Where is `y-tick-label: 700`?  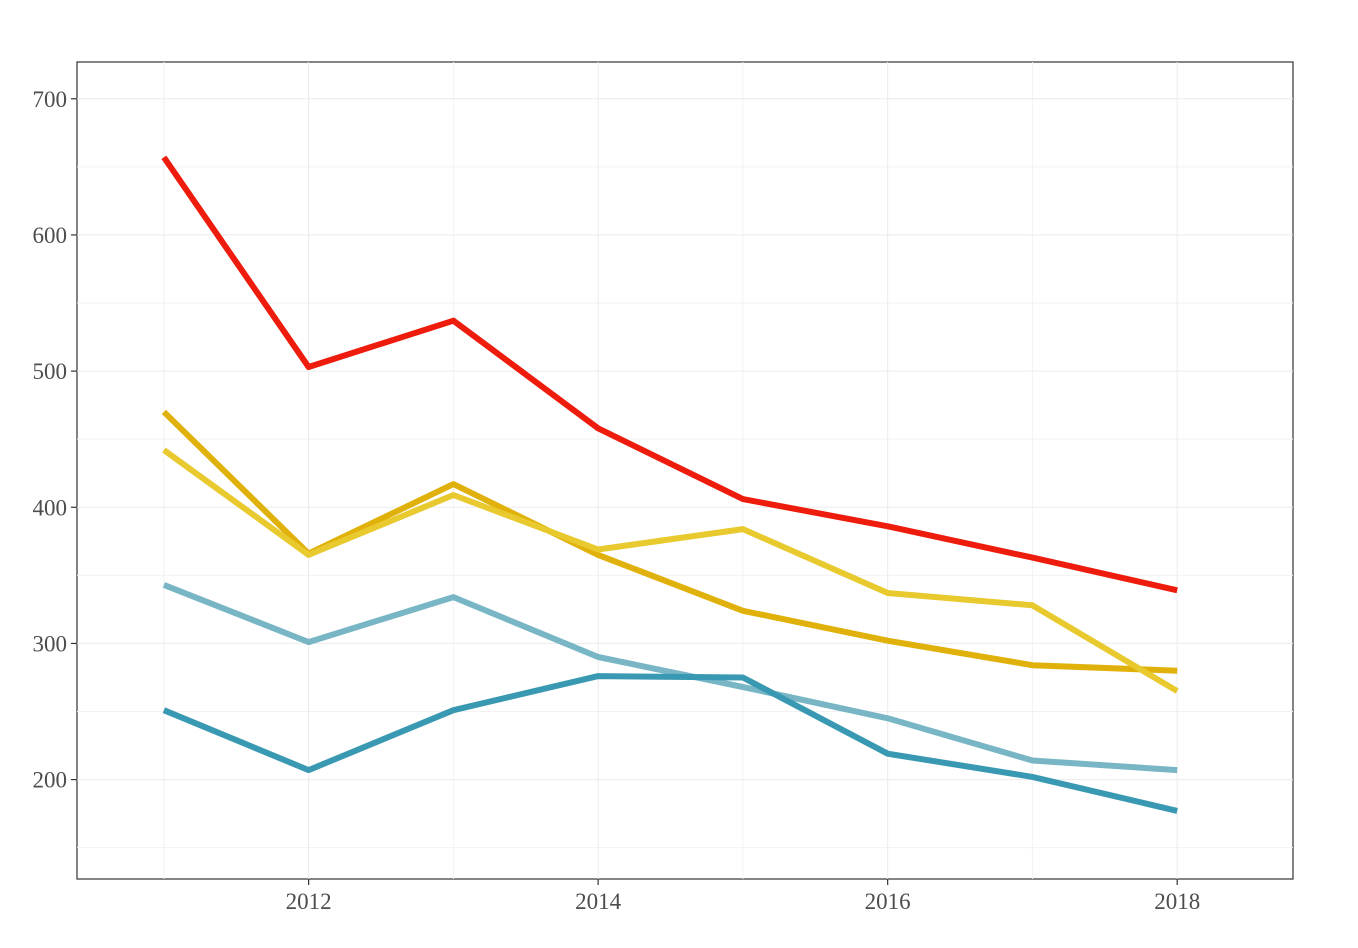
y-tick-label: 700 is located at coordinates (50, 99).